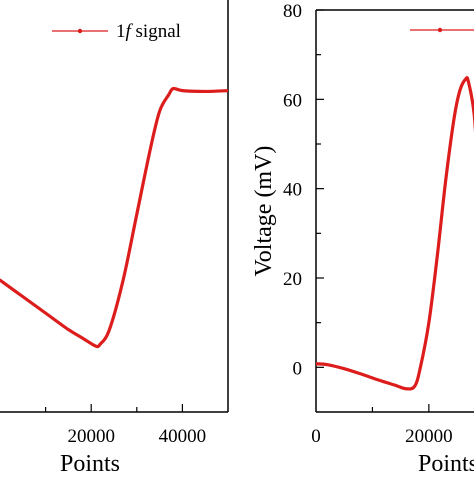  I want to click on right-y-tick-label: 0, so click(298, 368).